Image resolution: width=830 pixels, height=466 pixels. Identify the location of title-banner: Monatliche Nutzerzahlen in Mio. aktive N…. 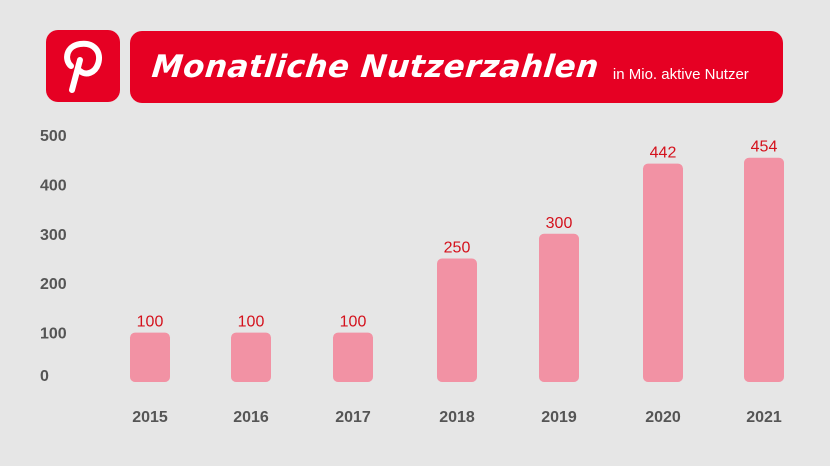
(456, 67).